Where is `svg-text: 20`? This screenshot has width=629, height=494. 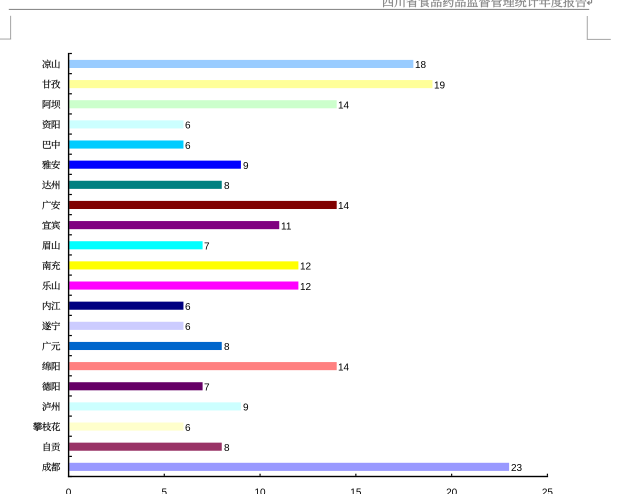 svg-text: 20 is located at coordinates (452, 490).